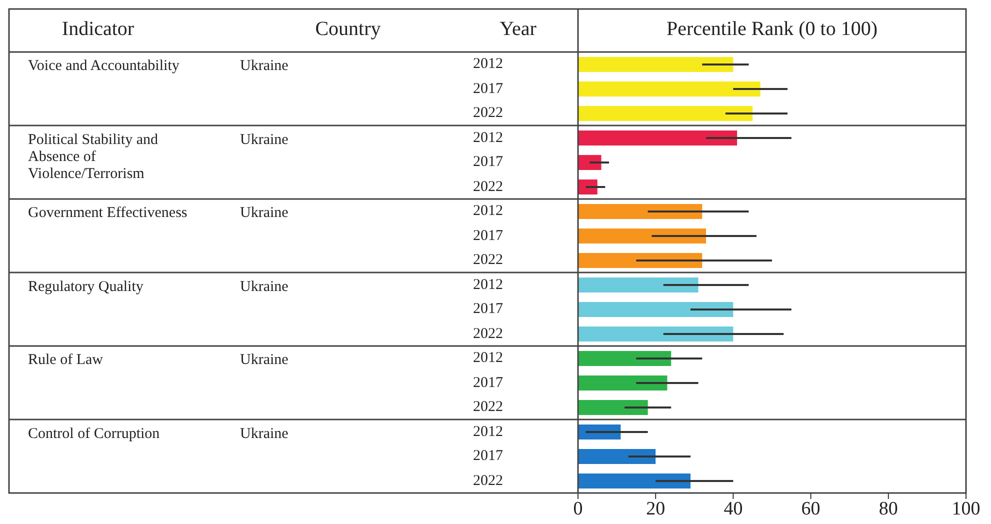 The height and width of the screenshot is (524, 991). What do you see at coordinates (578, 509) in the screenshot?
I see `x-tick-label: 0` at bounding box center [578, 509].